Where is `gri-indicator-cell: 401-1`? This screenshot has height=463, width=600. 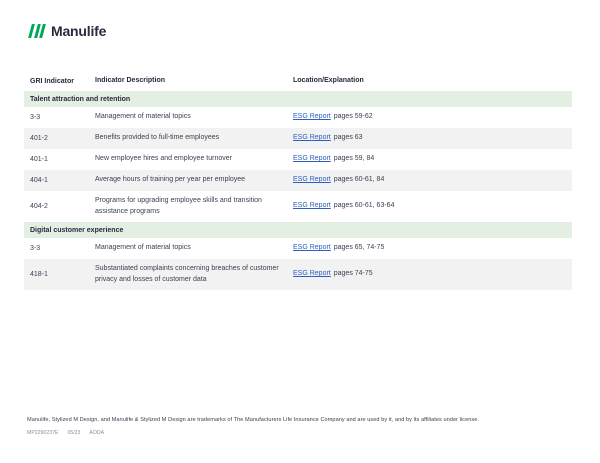
gri-indicator-cell: 401-1 is located at coordinates (39, 159).